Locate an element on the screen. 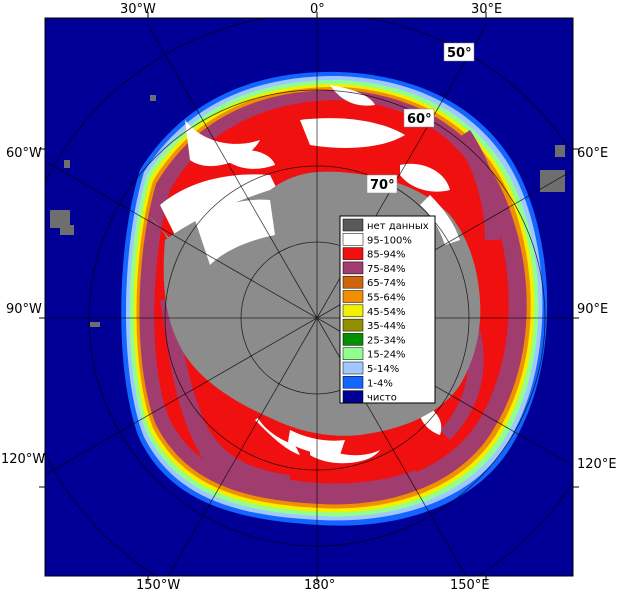 Image resolution: width=617 pixels, height=594 pixels. legend-label: нет данных is located at coordinates (398, 226).